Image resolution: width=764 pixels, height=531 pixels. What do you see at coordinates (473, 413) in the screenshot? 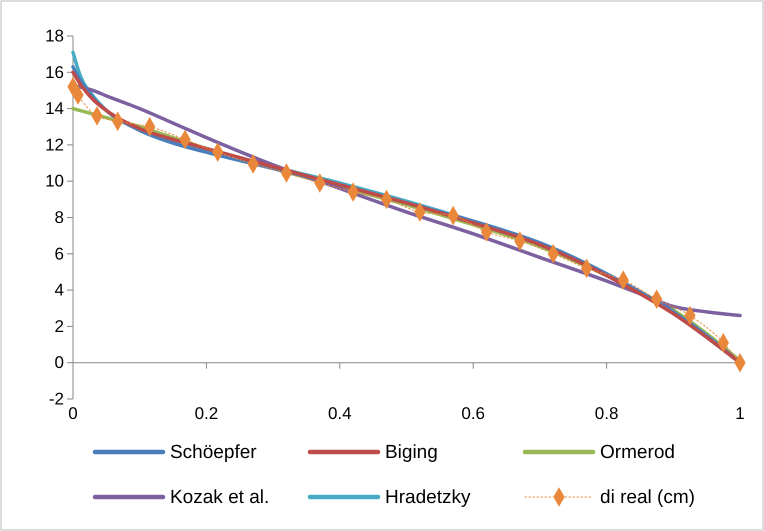
I see `x-tick-label: 0.6` at bounding box center [473, 413].